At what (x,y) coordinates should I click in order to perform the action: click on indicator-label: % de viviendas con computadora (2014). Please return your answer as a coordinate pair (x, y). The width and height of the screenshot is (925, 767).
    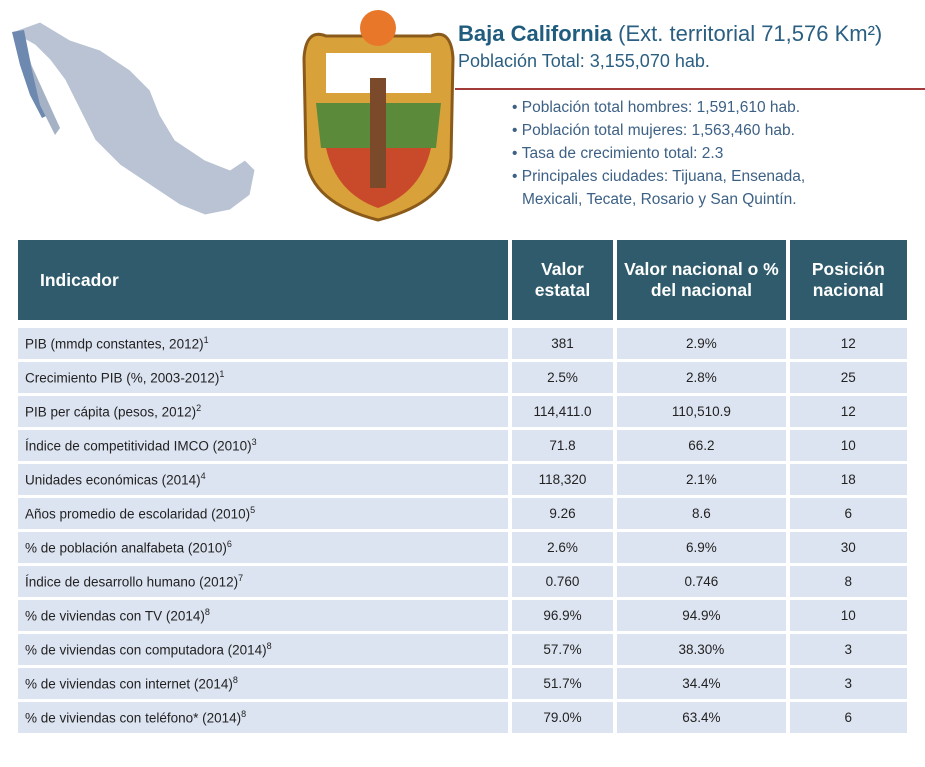
    Looking at the image, I should click on (146, 650).